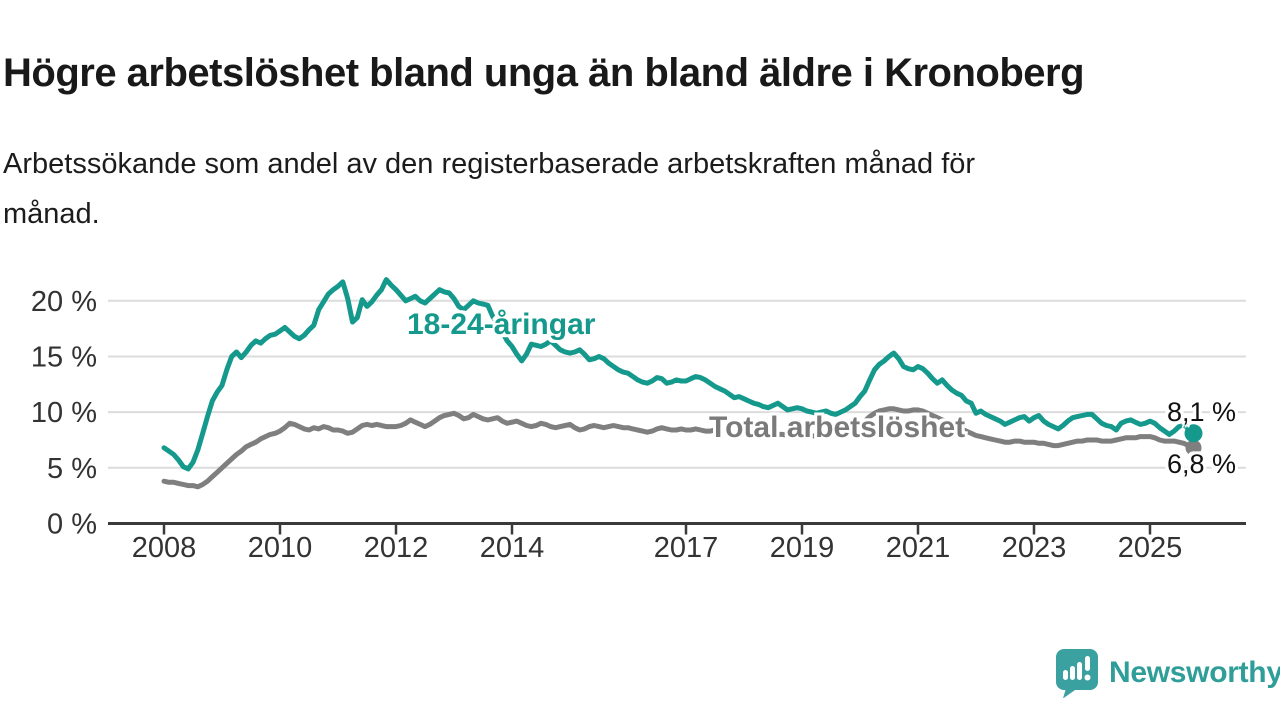  What do you see at coordinates (837, 427) in the screenshot?
I see `series-label-total: Total arbetslöshet` at bounding box center [837, 427].